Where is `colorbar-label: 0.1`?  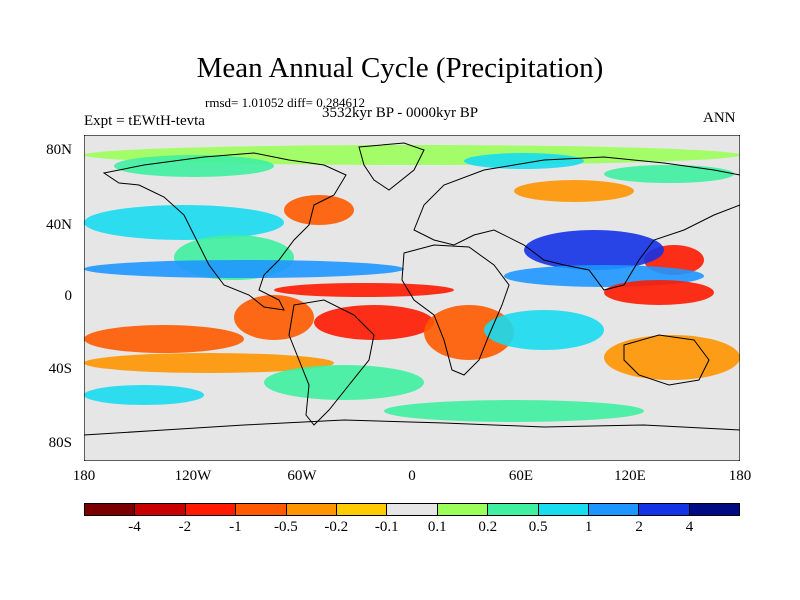 colorbar-label: 0.1 is located at coordinates (437, 527).